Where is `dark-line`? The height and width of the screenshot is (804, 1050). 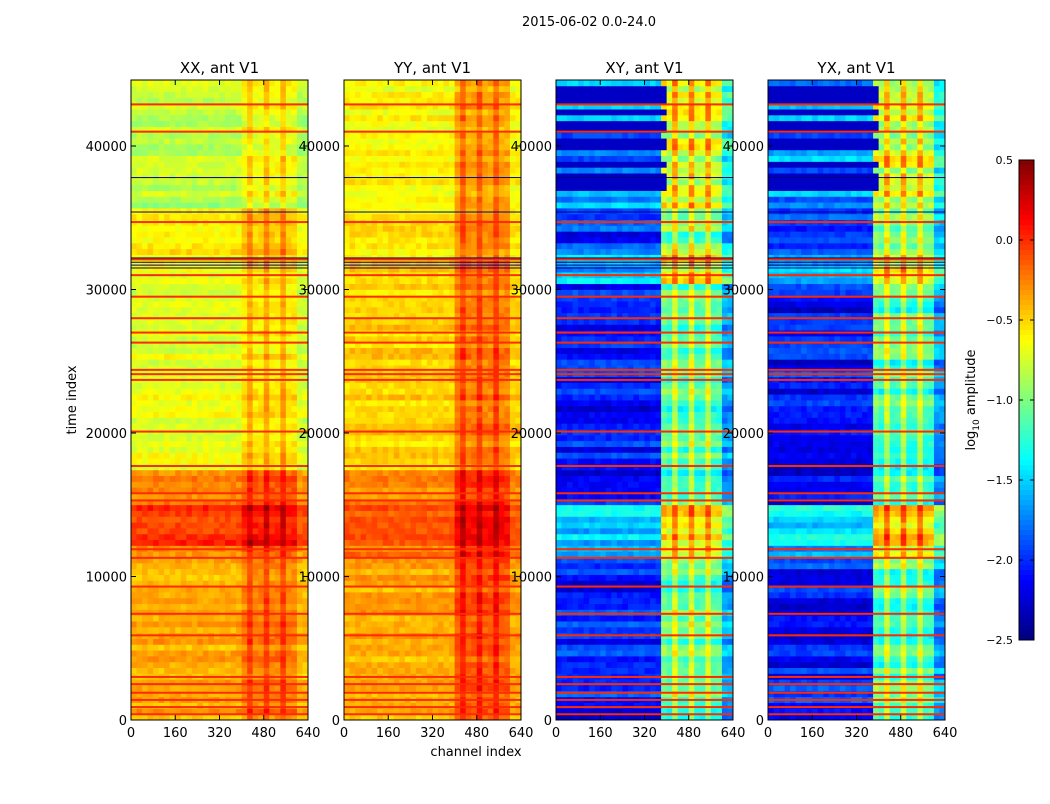 dark-line is located at coordinates (219, 257).